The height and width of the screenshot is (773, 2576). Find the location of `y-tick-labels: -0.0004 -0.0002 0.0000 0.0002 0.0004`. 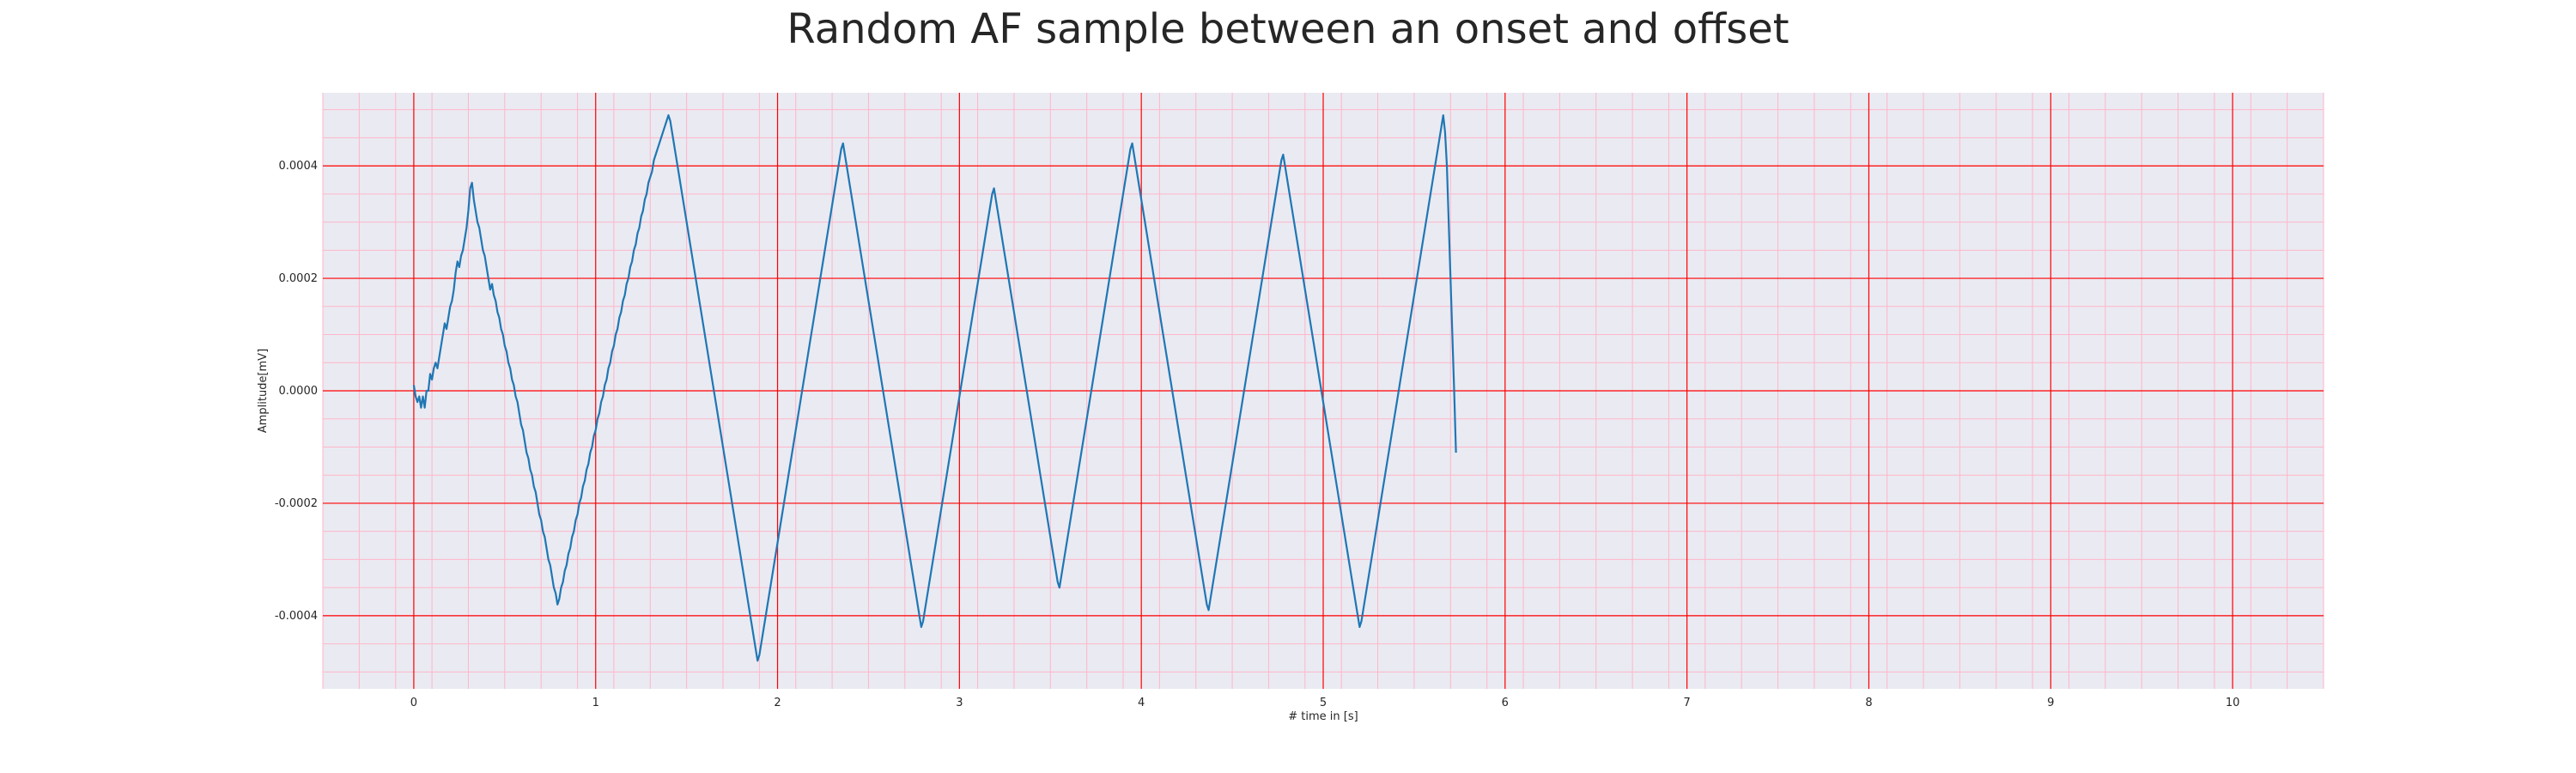

y-tick-labels: -0.0004 -0.0002 0.0000 0.0002 0.0004 is located at coordinates (296, 391).